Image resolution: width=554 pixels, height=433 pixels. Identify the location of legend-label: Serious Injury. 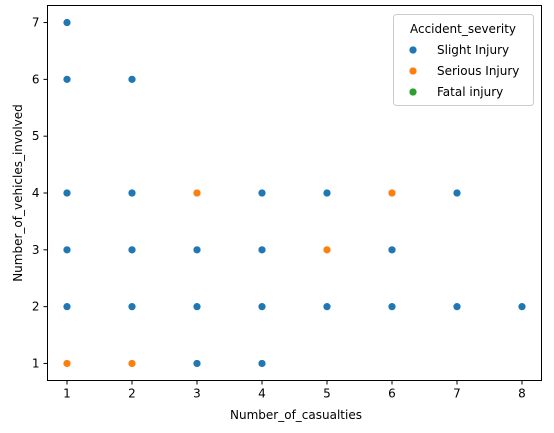
(478, 71).